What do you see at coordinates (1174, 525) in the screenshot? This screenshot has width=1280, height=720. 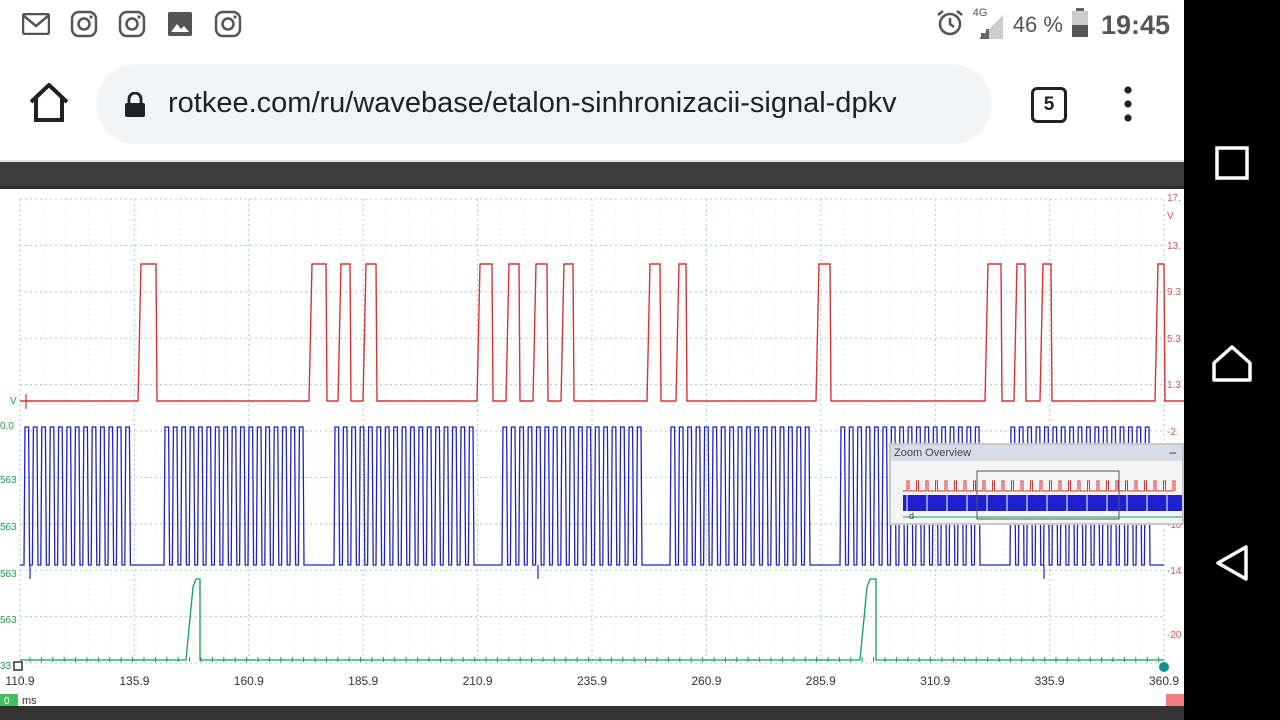 I see `right-axis-label: -10` at bounding box center [1174, 525].